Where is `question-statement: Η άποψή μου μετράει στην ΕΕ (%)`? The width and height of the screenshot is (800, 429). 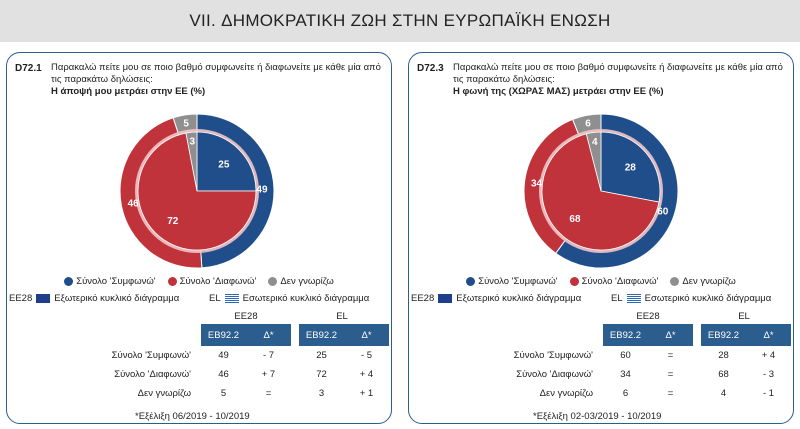
question-statement: Η άποψή μου μετράει στην ΕΕ (%) is located at coordinates (128, 91).